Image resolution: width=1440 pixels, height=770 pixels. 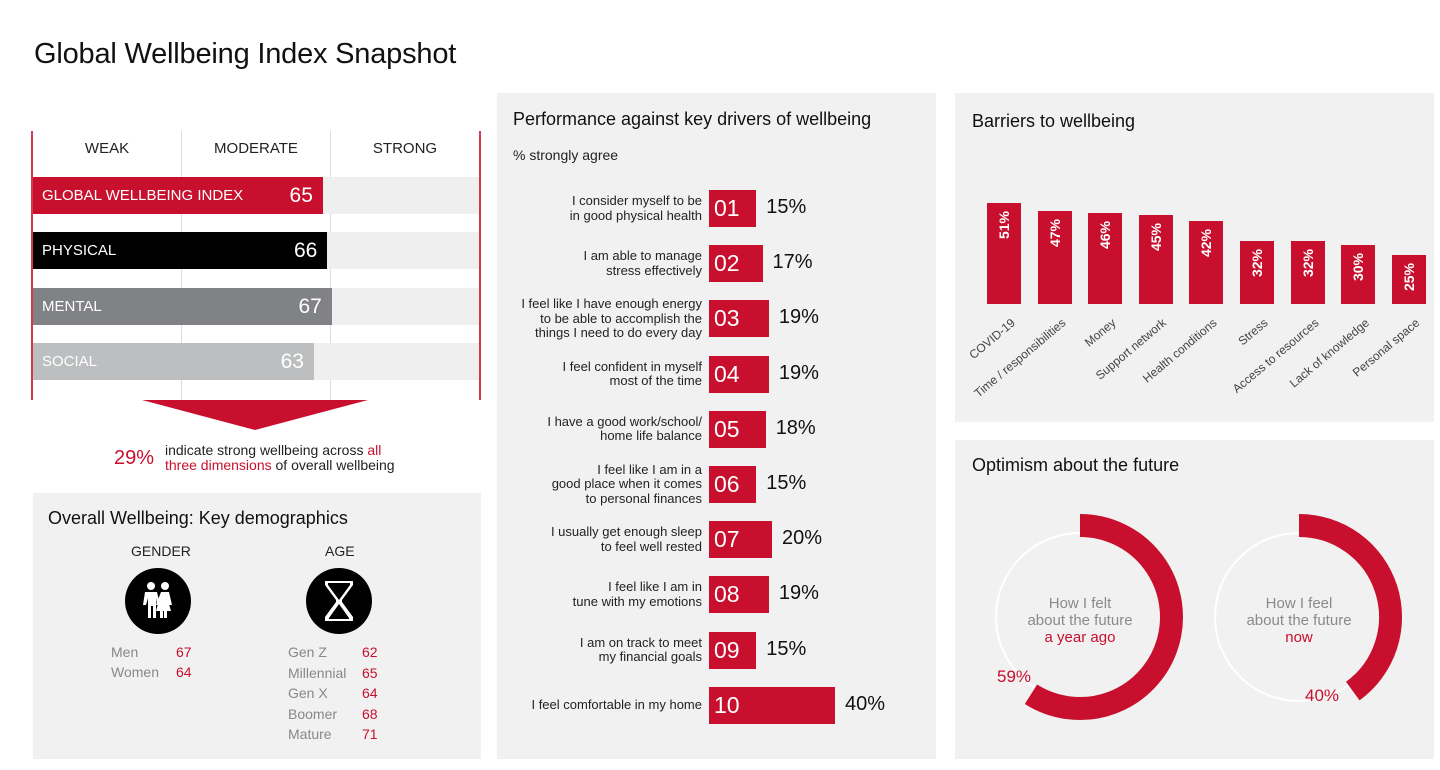 What do you see at coordinates (308, 693) in the screenshot?
I see `demographic-label: Gen X` at bounding box center [308, 693].